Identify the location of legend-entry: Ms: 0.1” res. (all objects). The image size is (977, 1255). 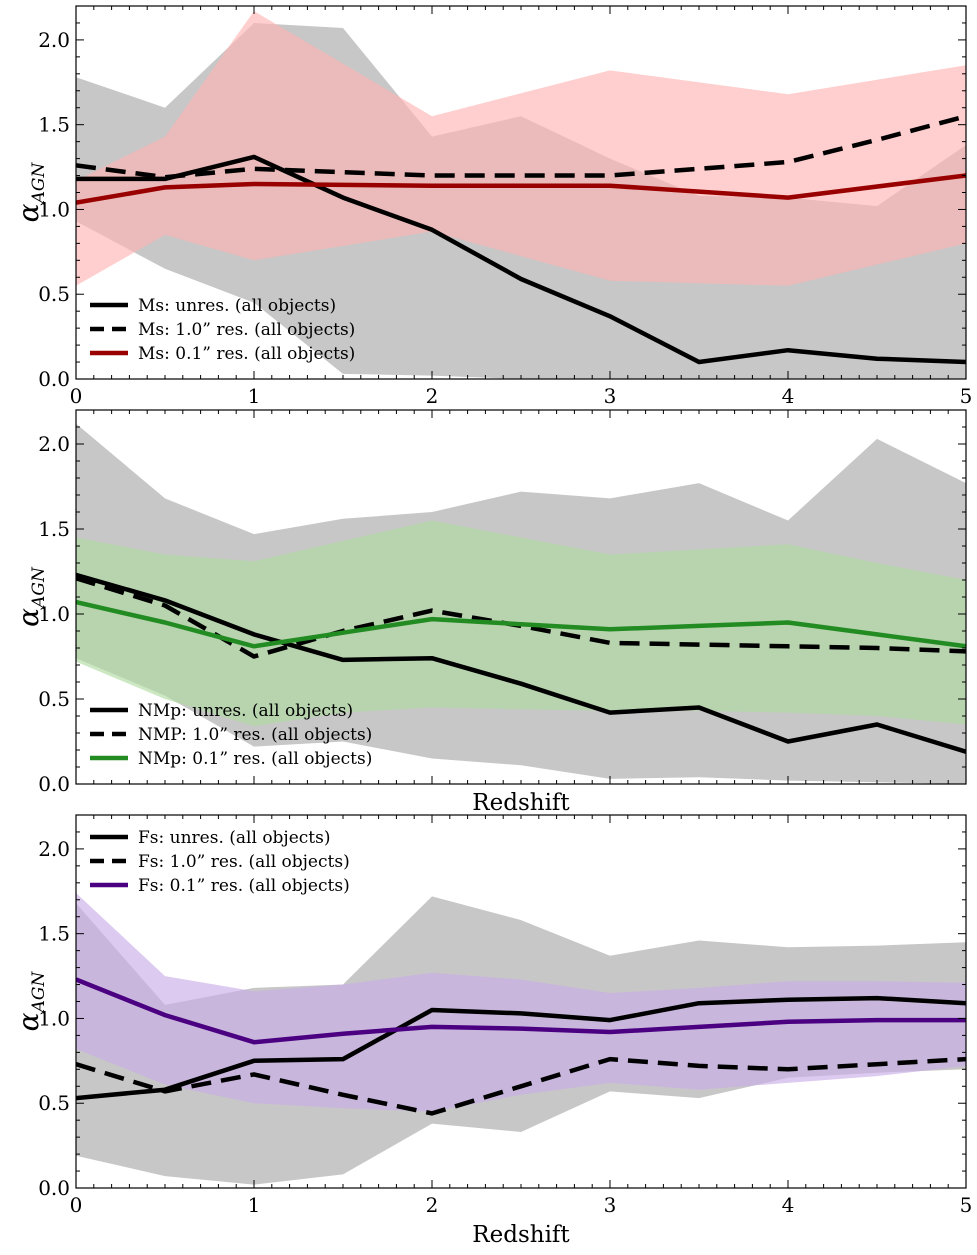
(246, 354).